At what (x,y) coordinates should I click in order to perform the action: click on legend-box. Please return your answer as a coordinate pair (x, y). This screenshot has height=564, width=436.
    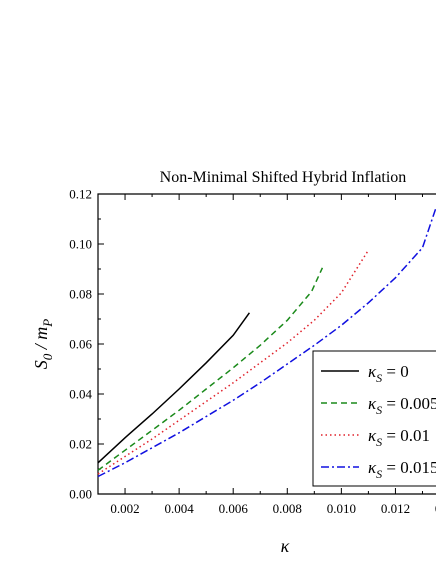
    Looking at the image, I should click on (374, 418).